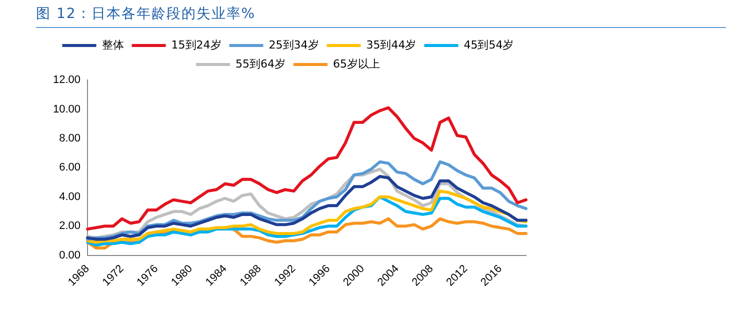 The image size is (731, 328). I want to click on y-tick-label: 8.00, so click(70, 138).